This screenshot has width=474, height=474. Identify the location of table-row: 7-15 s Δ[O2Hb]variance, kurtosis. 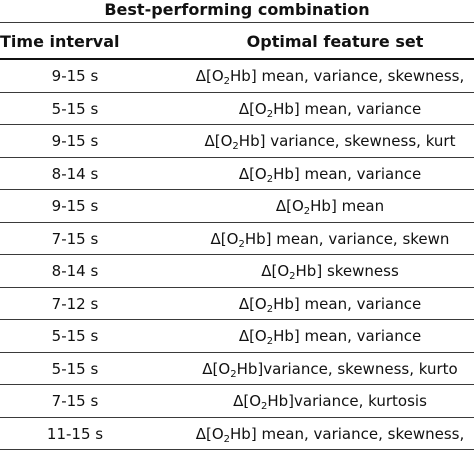
(237, 401).